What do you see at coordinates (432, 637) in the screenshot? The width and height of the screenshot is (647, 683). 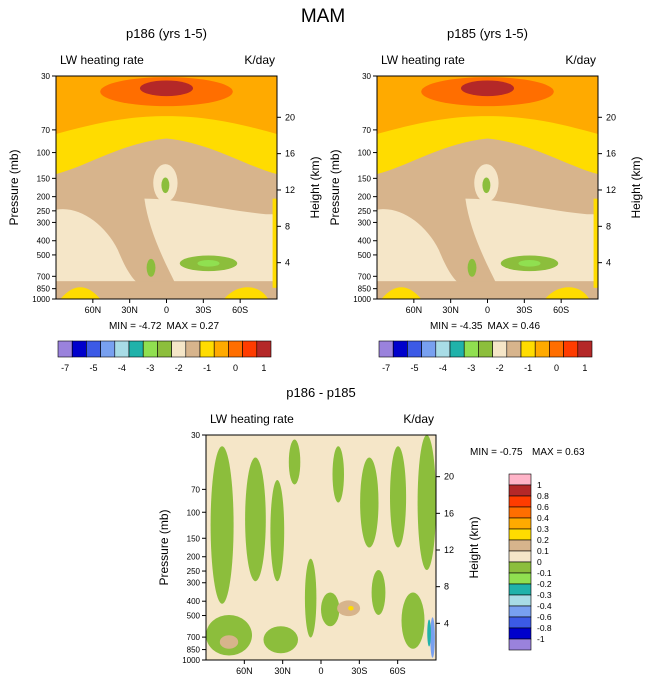 I see `diff-contour-blue-edge` at bounding box center [432, 637].